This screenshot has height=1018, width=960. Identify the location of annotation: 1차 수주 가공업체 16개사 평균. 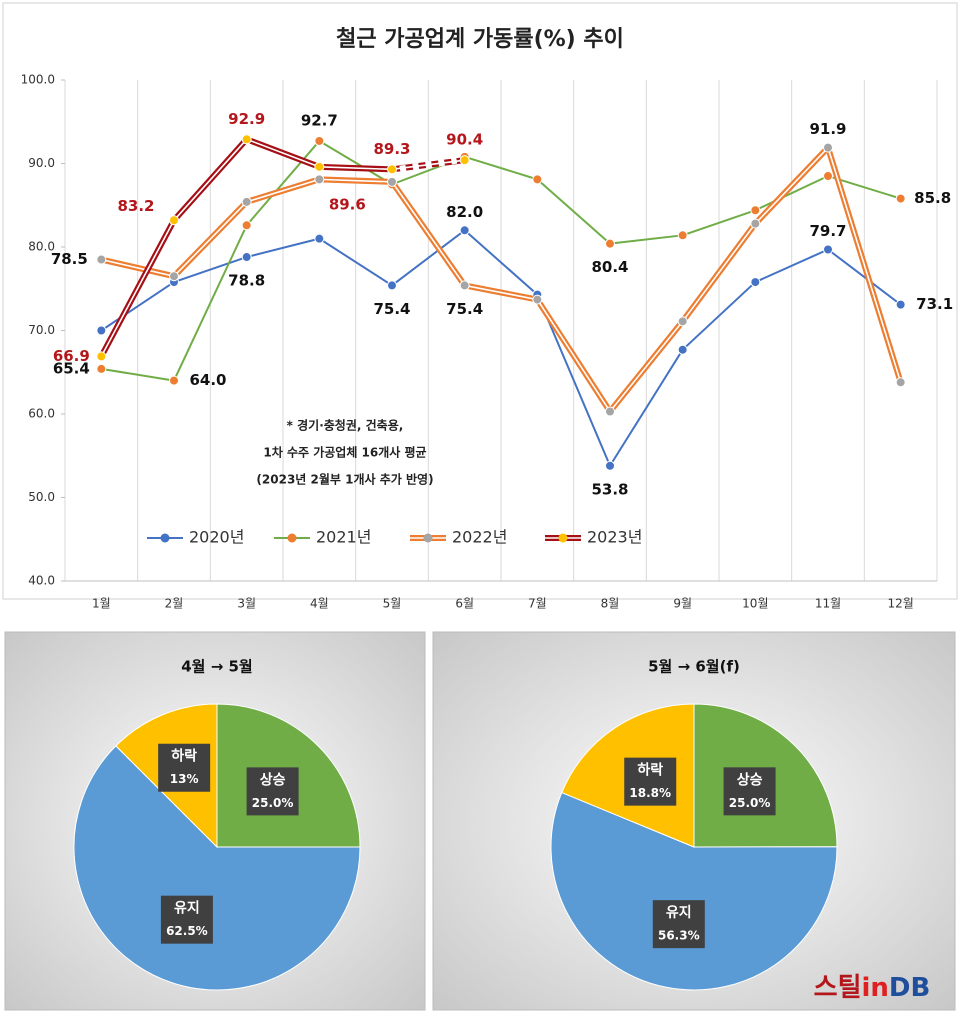
(344, 452).